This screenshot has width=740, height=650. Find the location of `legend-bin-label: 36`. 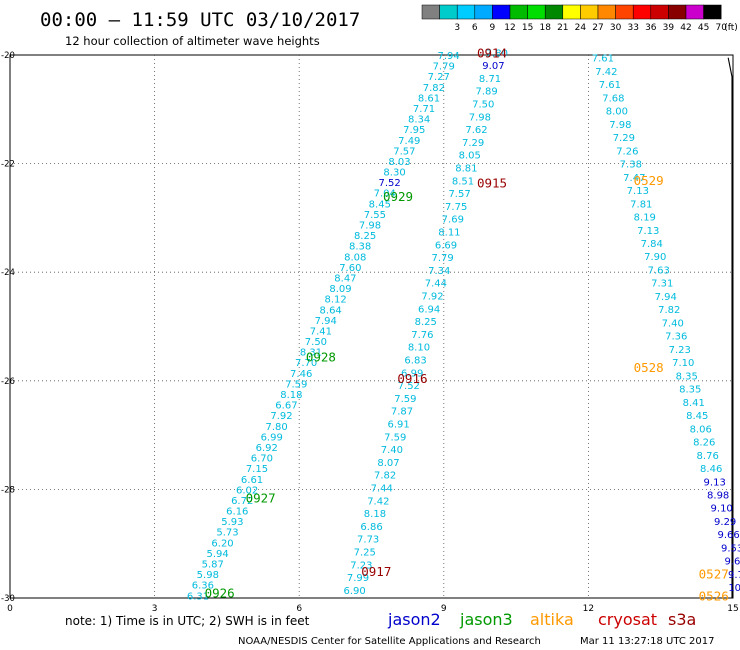

legend-bin-label: 36 is located at coordinates (651, 28).